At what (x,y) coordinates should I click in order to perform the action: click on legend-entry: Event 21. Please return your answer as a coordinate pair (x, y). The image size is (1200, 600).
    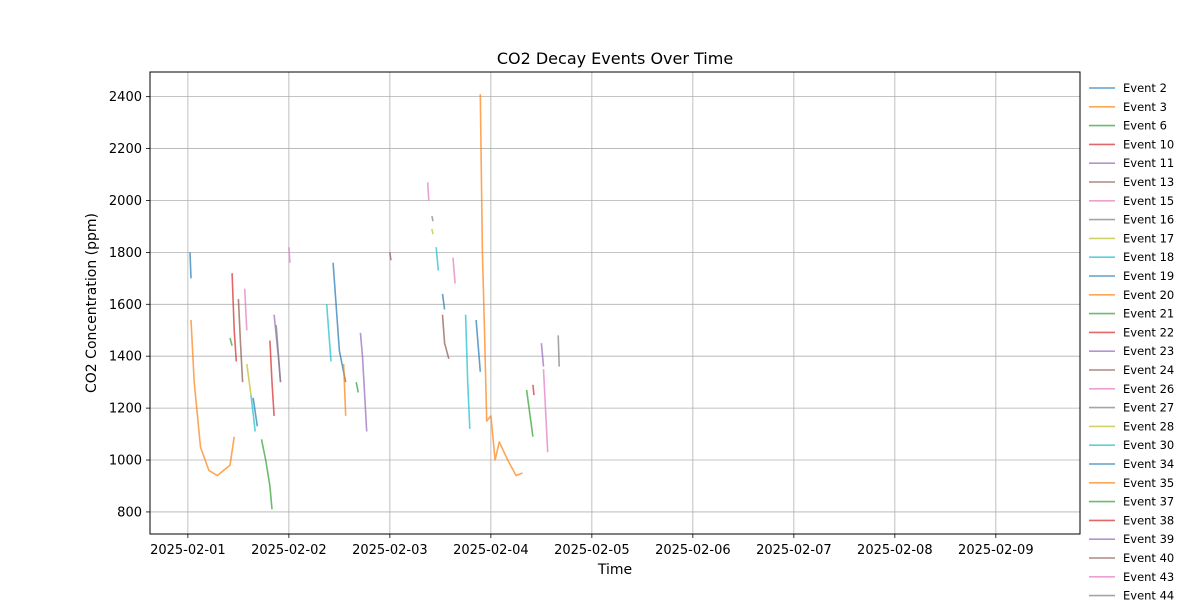
    Looking at the image, I should click on (1131, 314).